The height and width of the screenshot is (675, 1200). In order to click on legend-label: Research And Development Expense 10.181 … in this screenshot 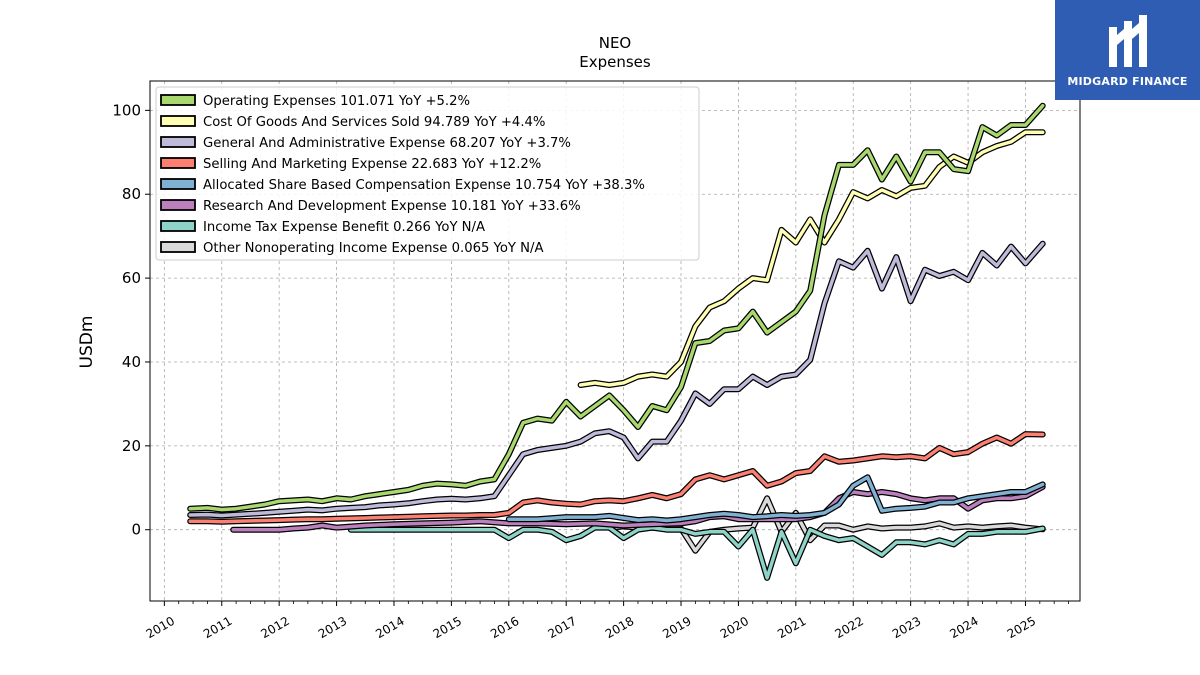, I will do `click(392, 206)`.